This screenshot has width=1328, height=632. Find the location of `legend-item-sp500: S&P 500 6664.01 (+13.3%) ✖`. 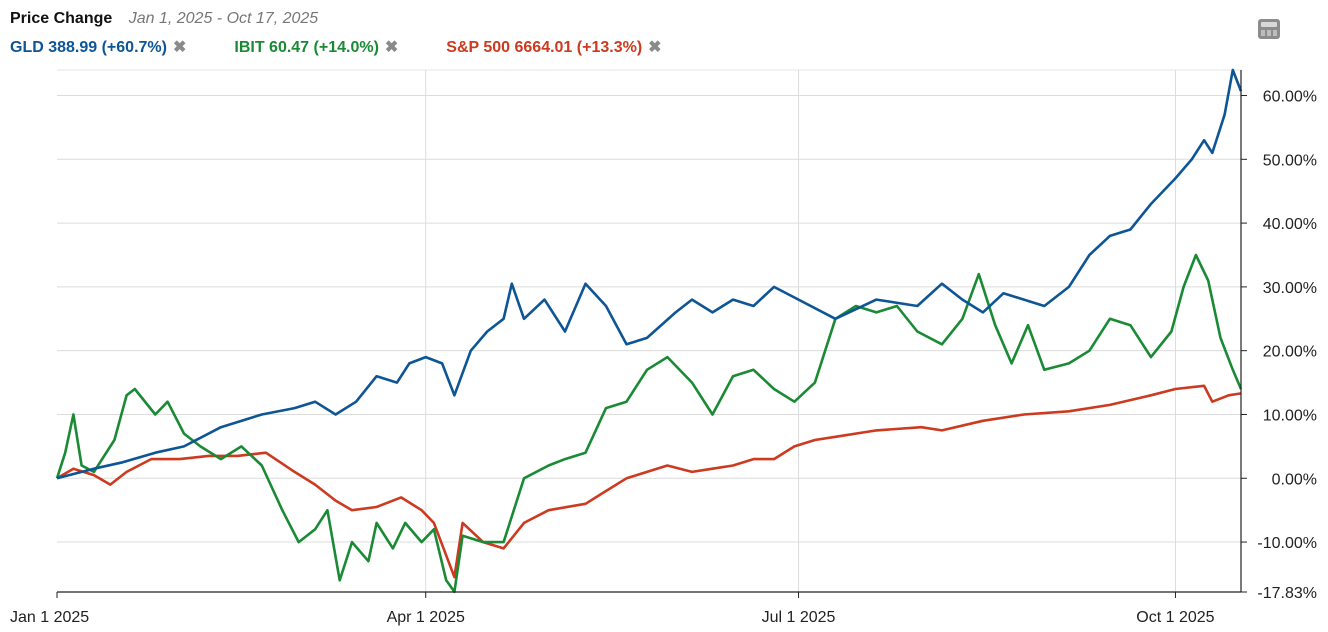

legend-item-sp500: S&P 500 6664.01 (+13.3%) ✖ is located at coordinates (553, 48).